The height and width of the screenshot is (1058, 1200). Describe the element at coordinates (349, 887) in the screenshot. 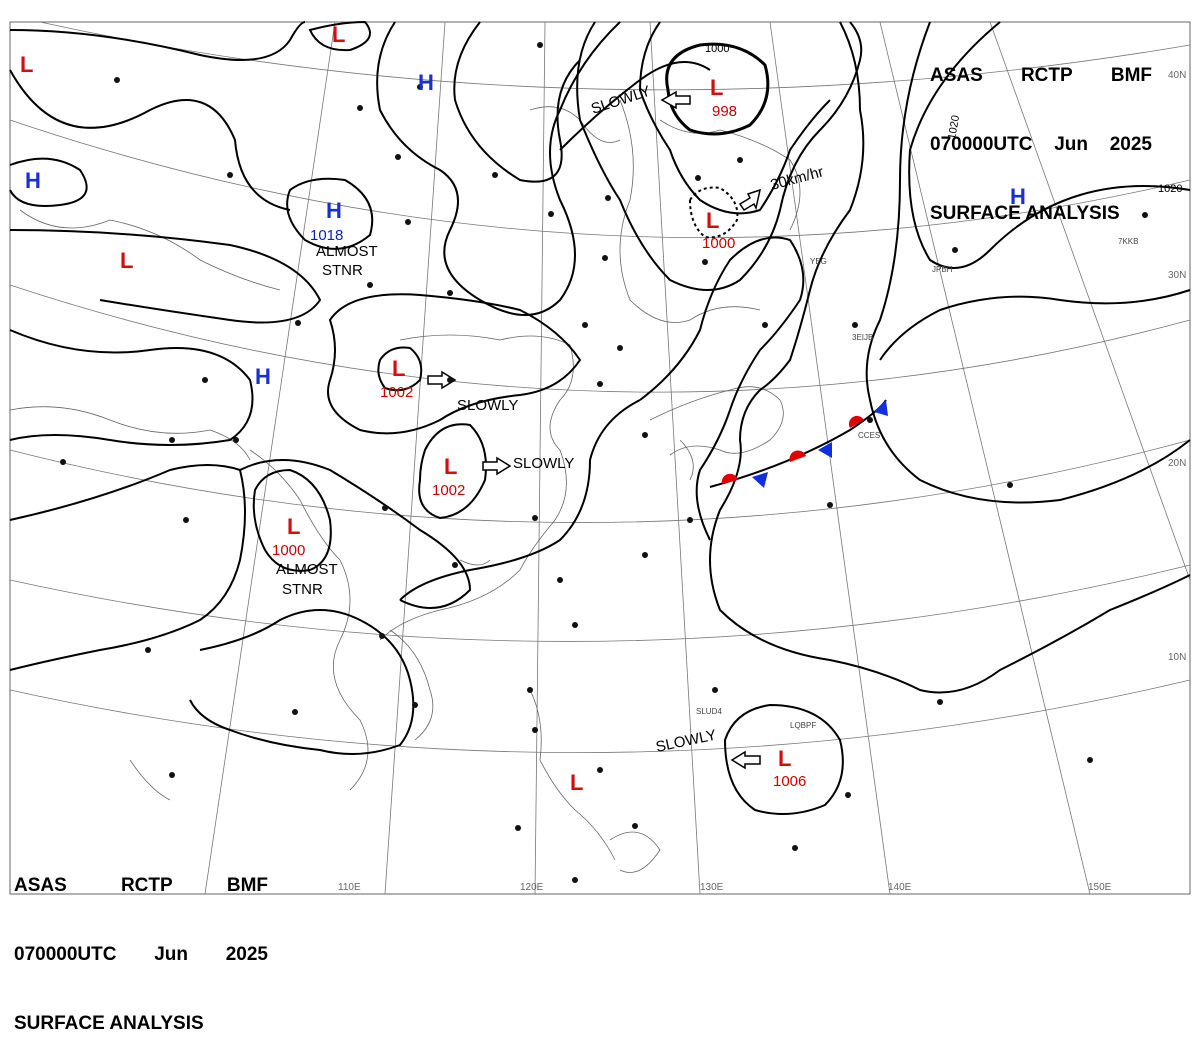

I see `lon-label: 110E` at that location.